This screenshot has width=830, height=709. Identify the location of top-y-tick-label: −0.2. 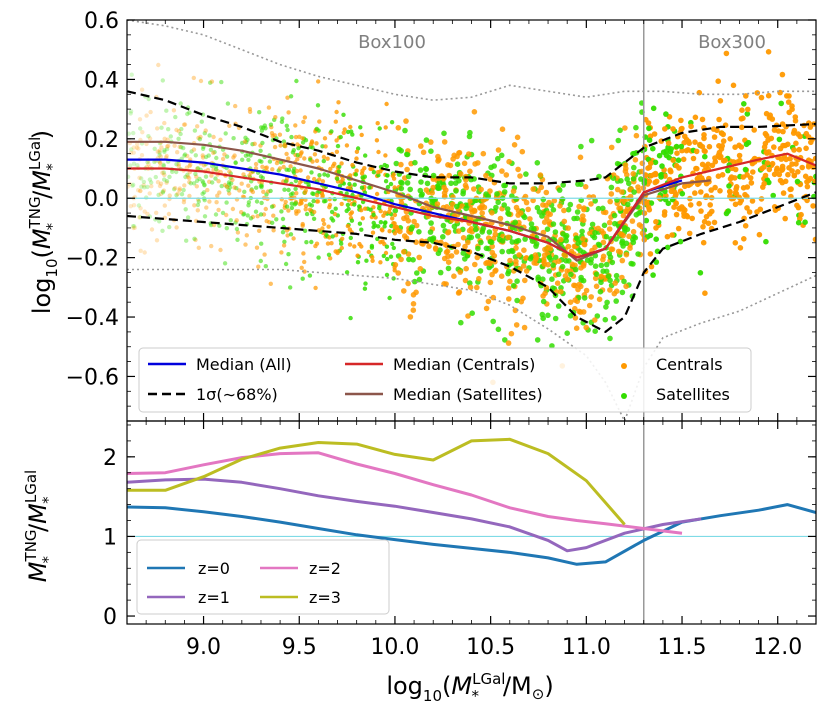
(92, 259).